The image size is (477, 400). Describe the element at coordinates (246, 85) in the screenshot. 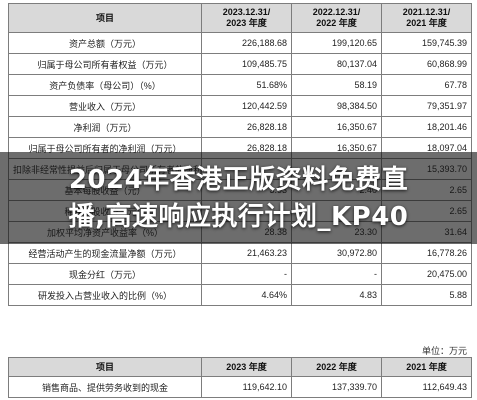

I see `value-cell: 51.68%` at that location.